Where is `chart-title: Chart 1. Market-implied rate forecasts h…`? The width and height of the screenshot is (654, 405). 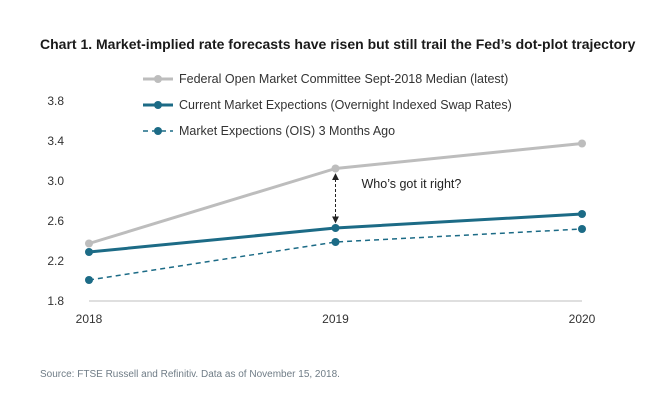 chart-title: Chart 1. Market-implied rate forecasts h… is located at coordinates (338, 44).